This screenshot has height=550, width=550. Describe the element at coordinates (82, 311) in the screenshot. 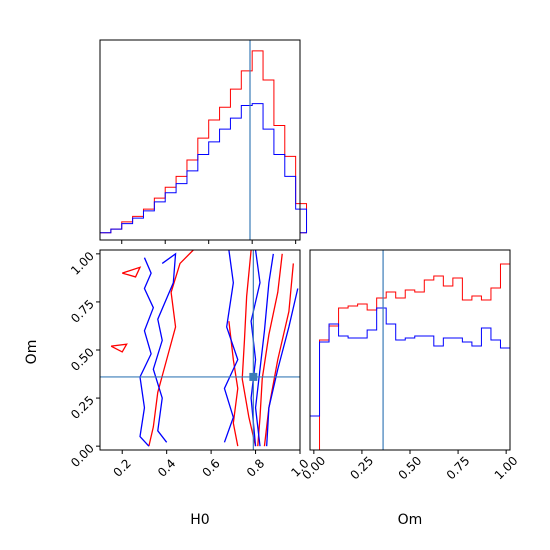

I see `contour-ytick-label-3: 0.75` at that location.